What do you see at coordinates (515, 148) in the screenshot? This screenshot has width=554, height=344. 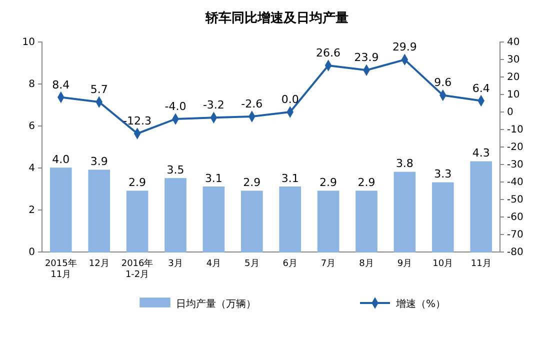 I see `y2-tick-label: -20` at bounding box center [515, 148].